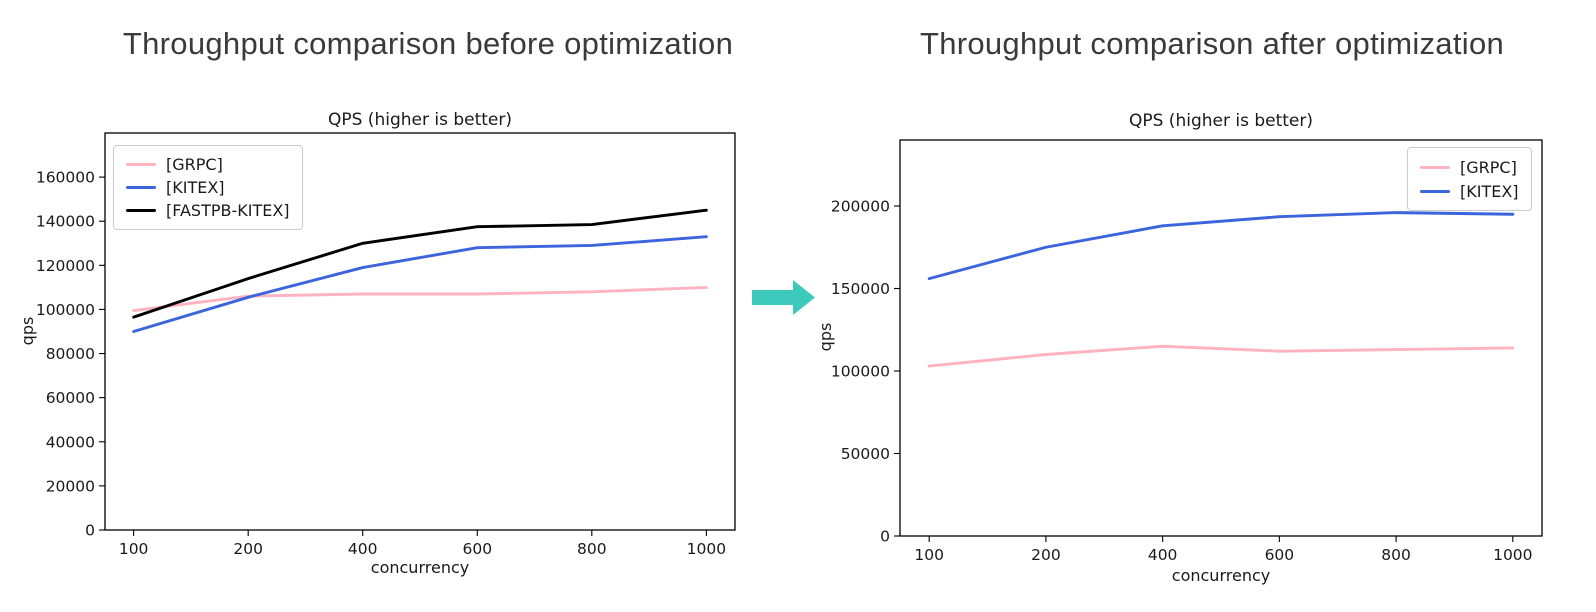 The height and width of the screenshot is (612, 1596). Describe the element at coordinates (65, 266) in the screenshot. I see `y-tick-label: 120000` at that location.